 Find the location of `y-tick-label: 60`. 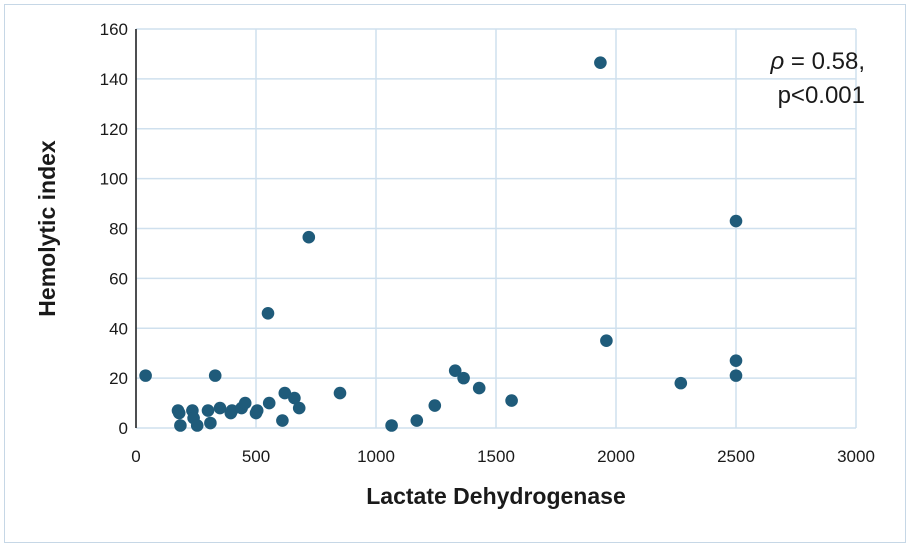

y-tick-label: 60 is located at coordinates (118, 278).